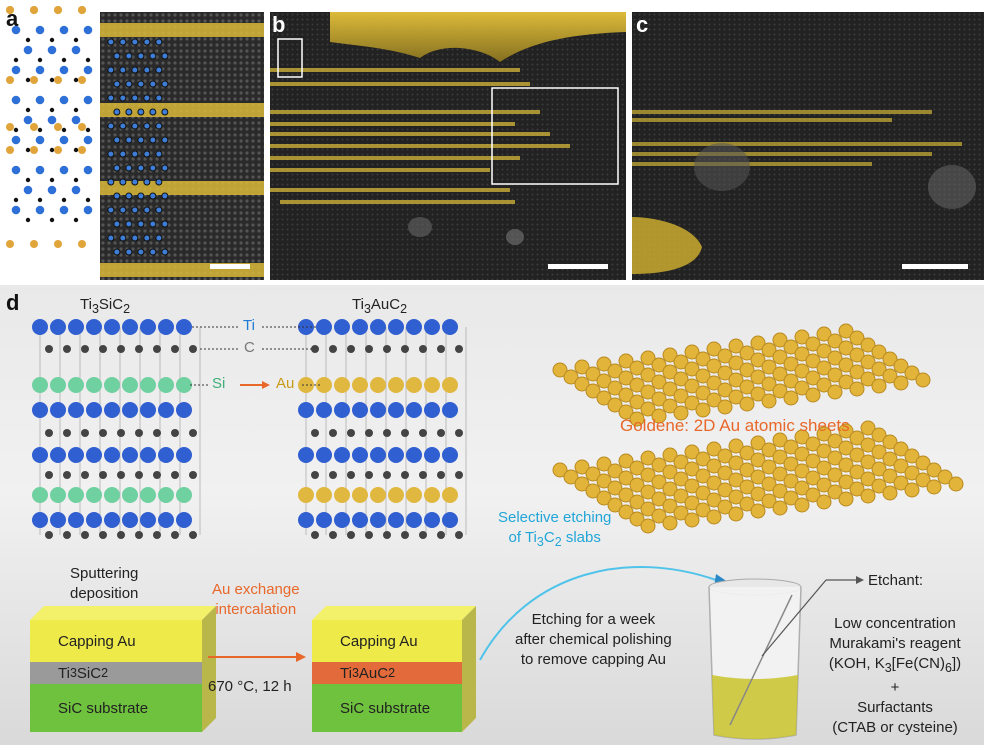  What do you see at coordinates (13, 302) in the screenshot?
I see `panel-d-label: d` at bounding box center [13, 302].